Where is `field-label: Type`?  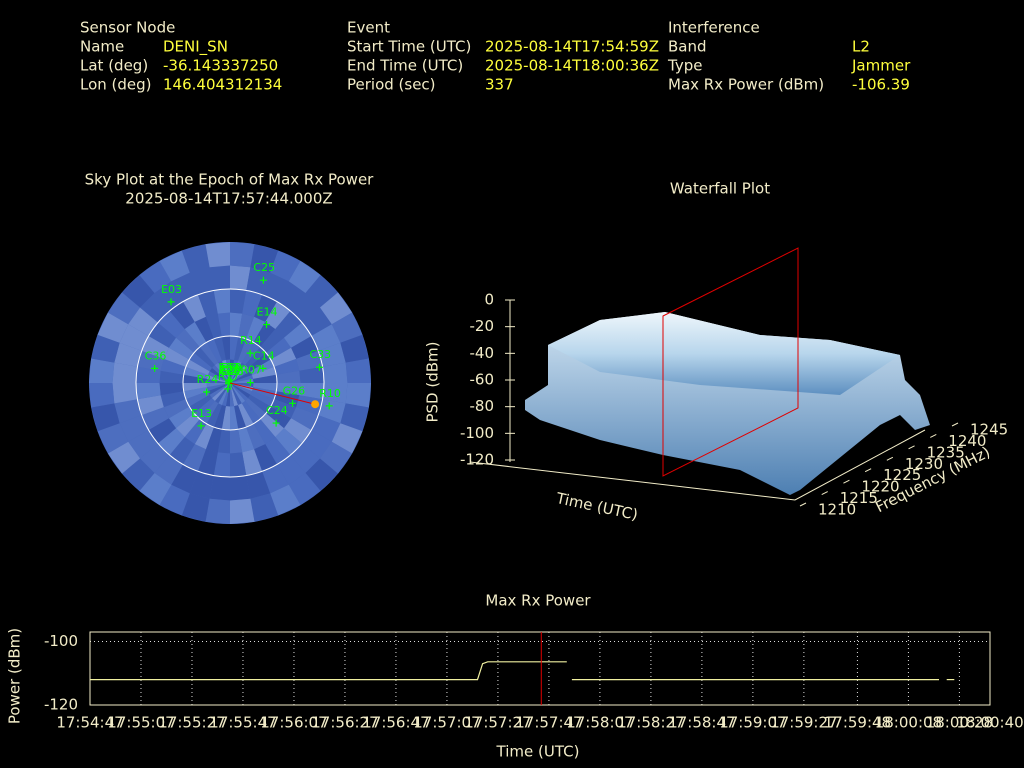
field-label: Type is located at coordinates (684, 66).